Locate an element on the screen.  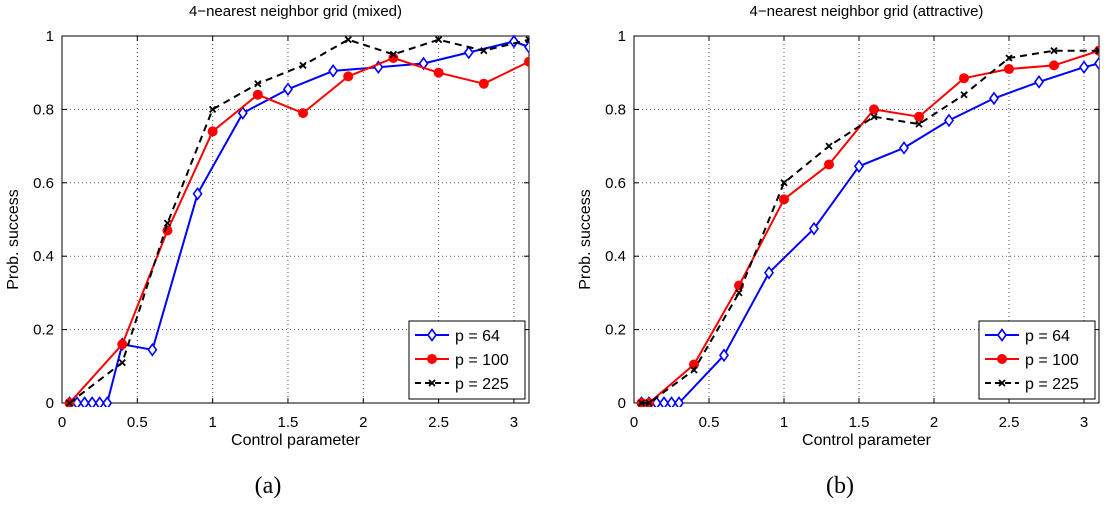
panel-caption: (b) is located at coordinates (840, 486).